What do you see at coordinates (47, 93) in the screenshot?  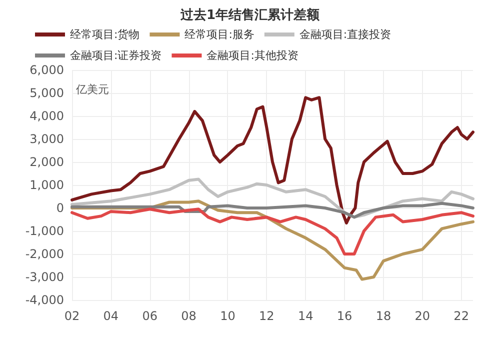 I see `y-tick-label: 5,000` at bounding box center [47, 93].